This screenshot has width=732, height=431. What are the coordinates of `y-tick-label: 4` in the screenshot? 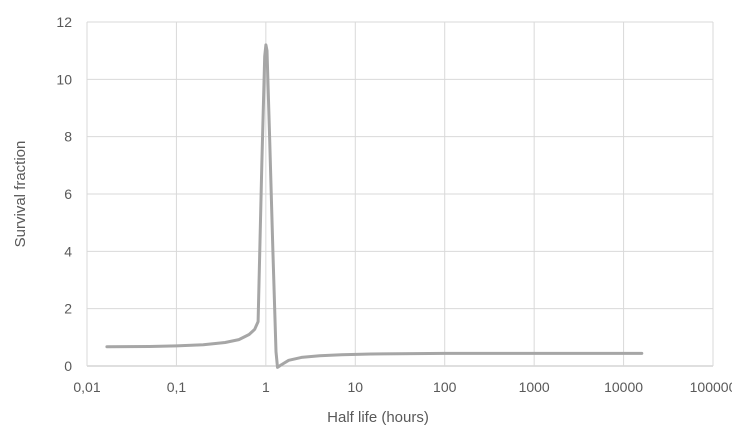 It's located at (68, 251).